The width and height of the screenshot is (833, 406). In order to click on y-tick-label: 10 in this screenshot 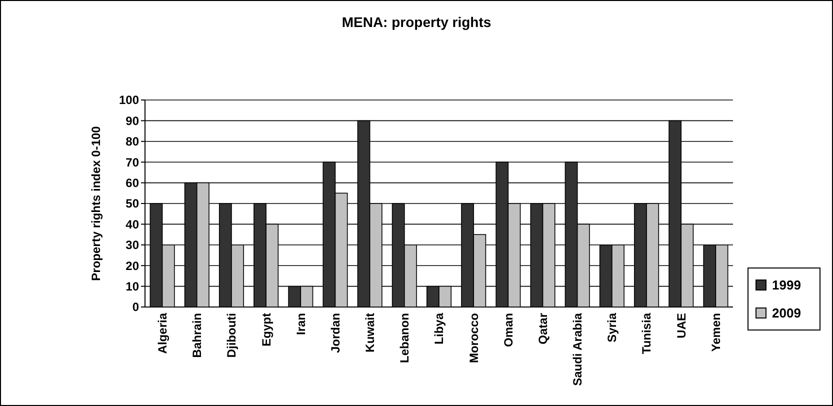, I will do `click(133, 287)`.